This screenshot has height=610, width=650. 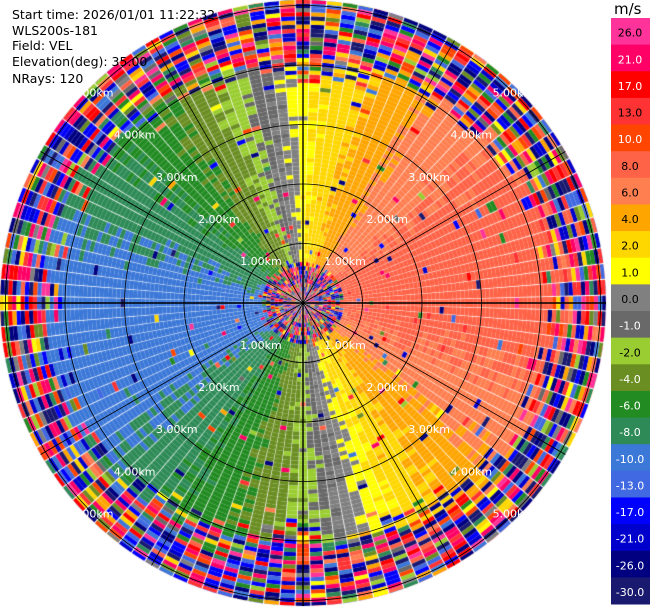 I want to click on colorbar-tick-label: 6.0, so click(x=630, y=192).